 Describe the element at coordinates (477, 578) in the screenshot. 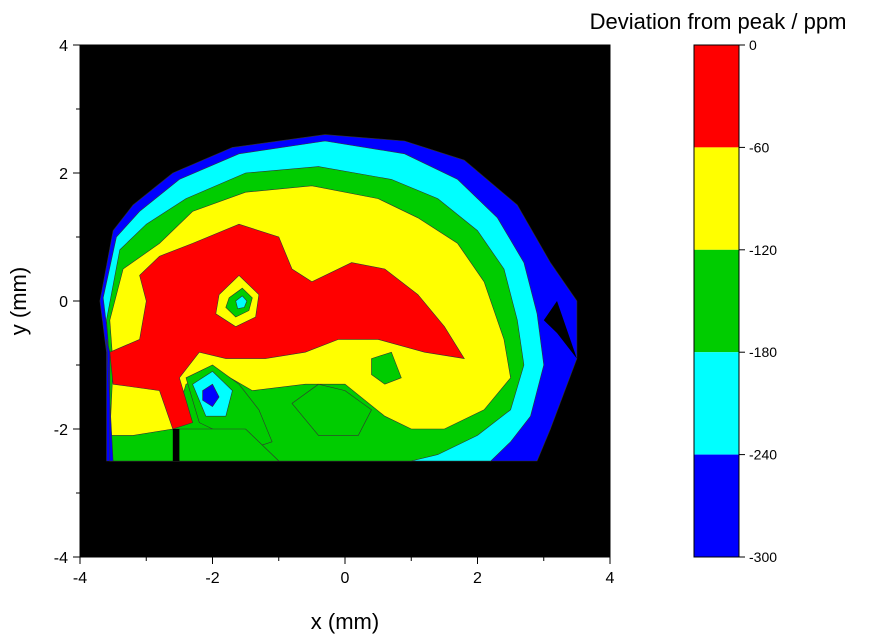

I see `x-tick-label: 2` at that location.